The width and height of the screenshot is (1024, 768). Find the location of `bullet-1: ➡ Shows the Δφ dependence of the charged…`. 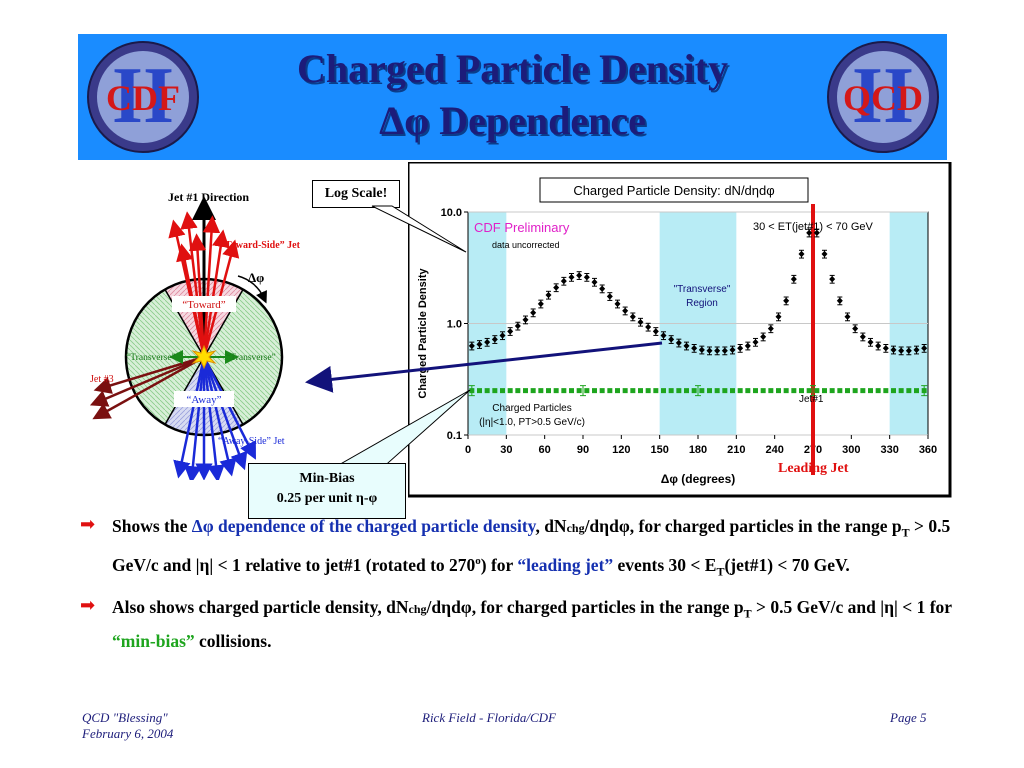

bullet-1: ➡ Shows the Δφ dependence of the charged… is located at coordinates (515, 546).